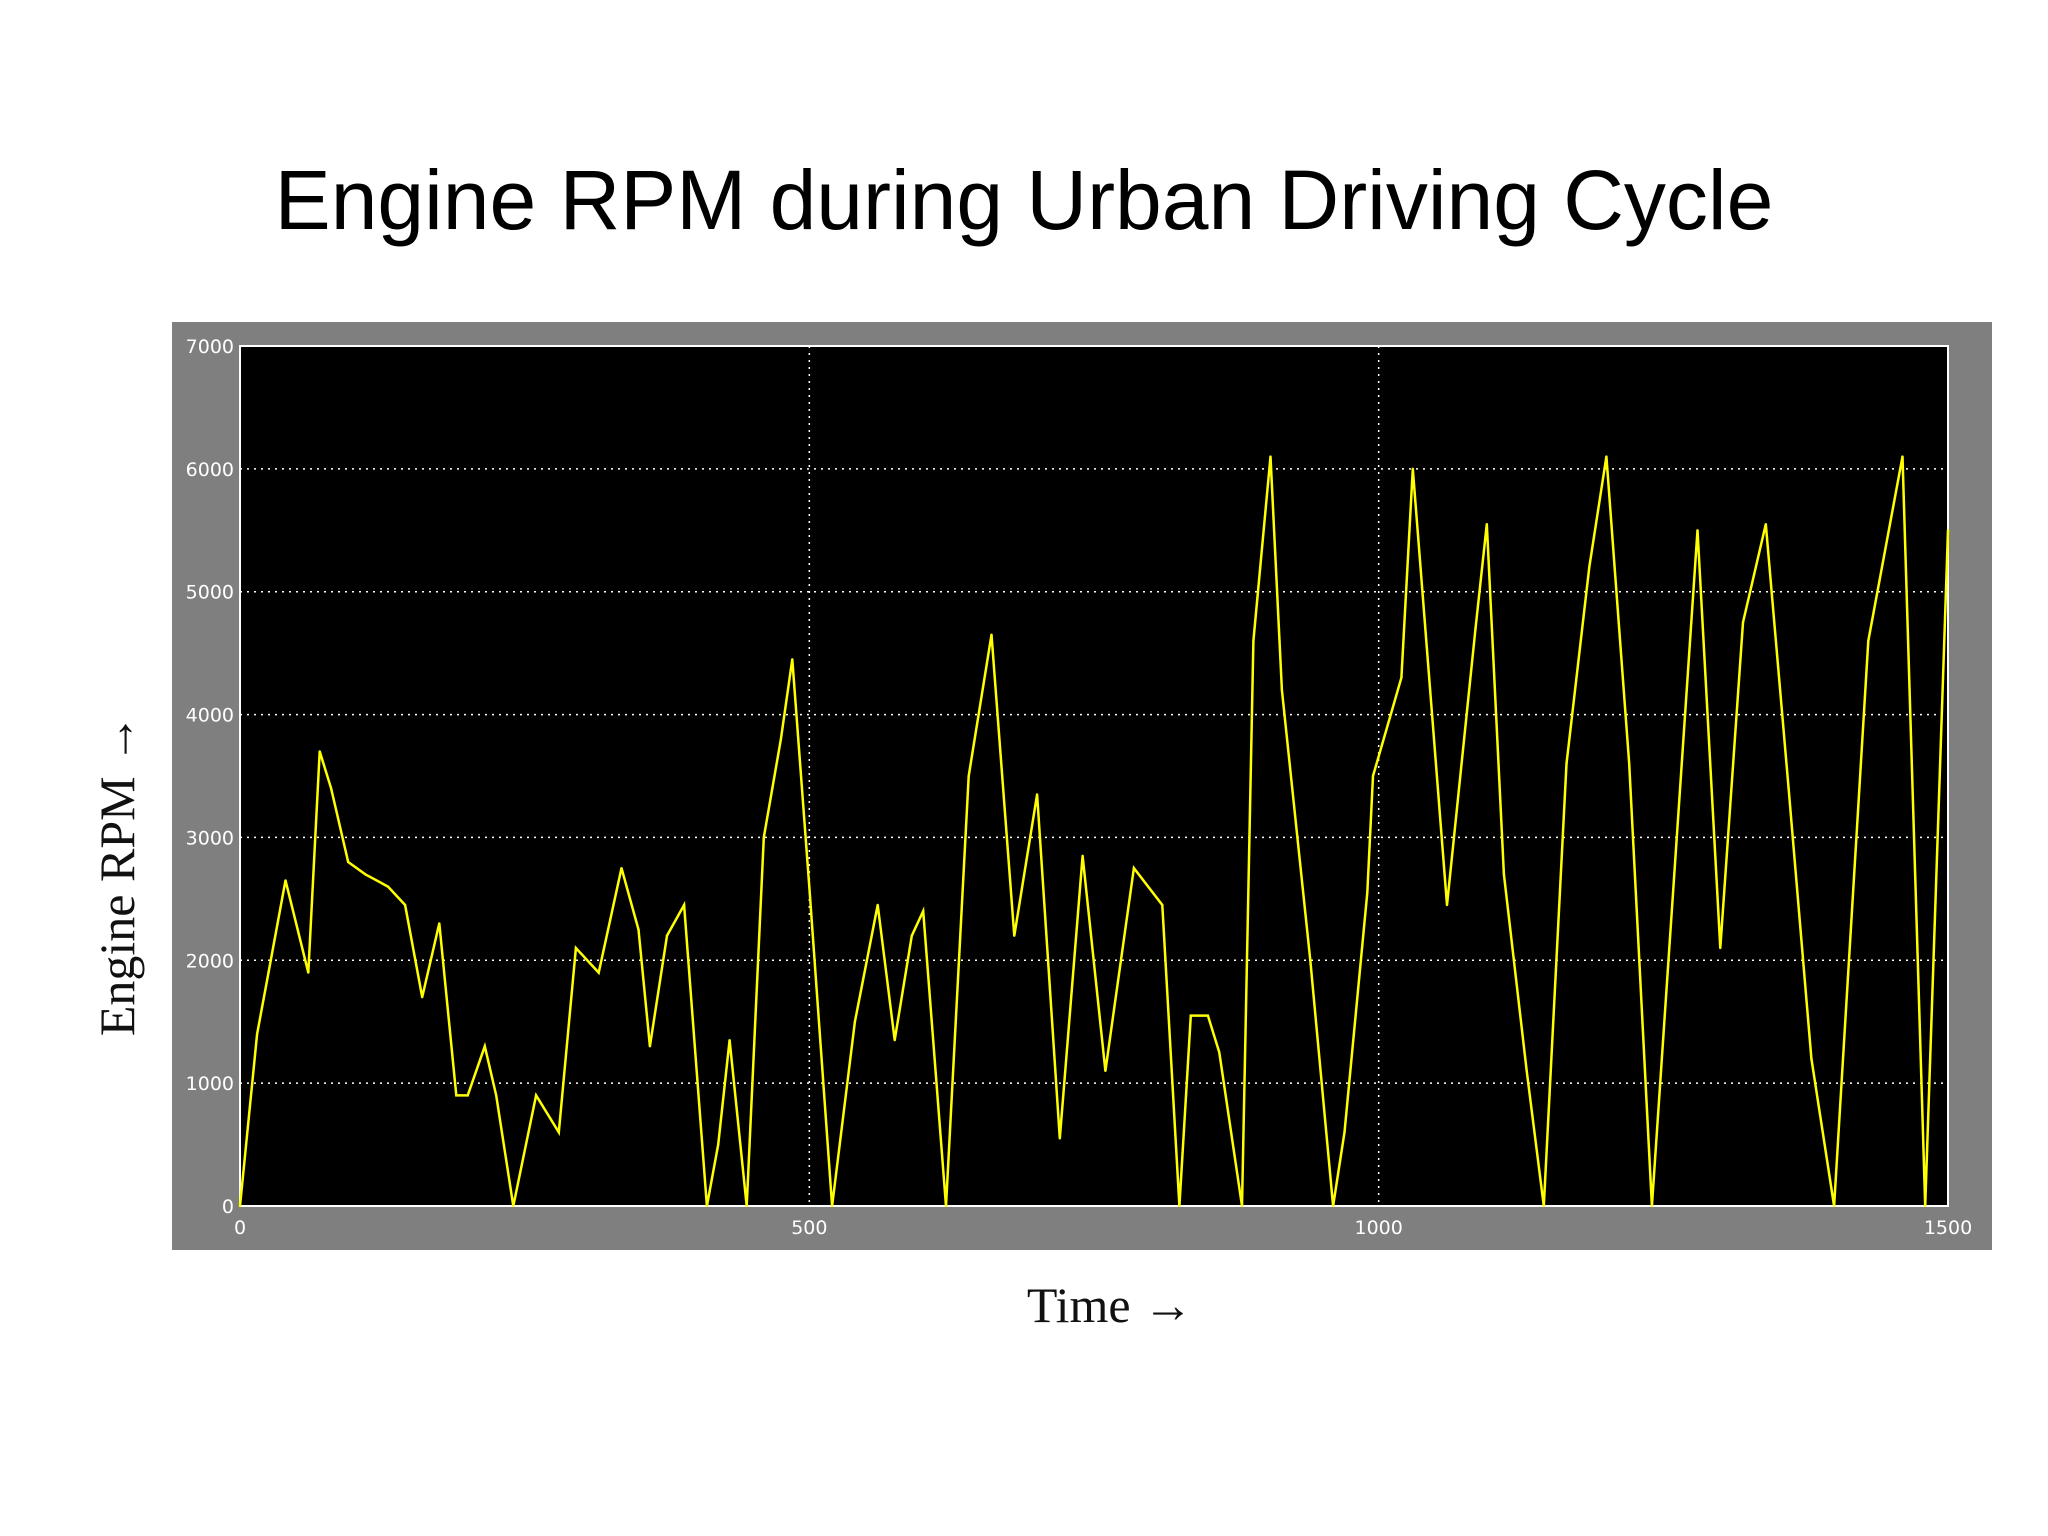 This screenshot has height=1536, width=2048. I want to click on y-tick-label: 3000, so click(210, 838).